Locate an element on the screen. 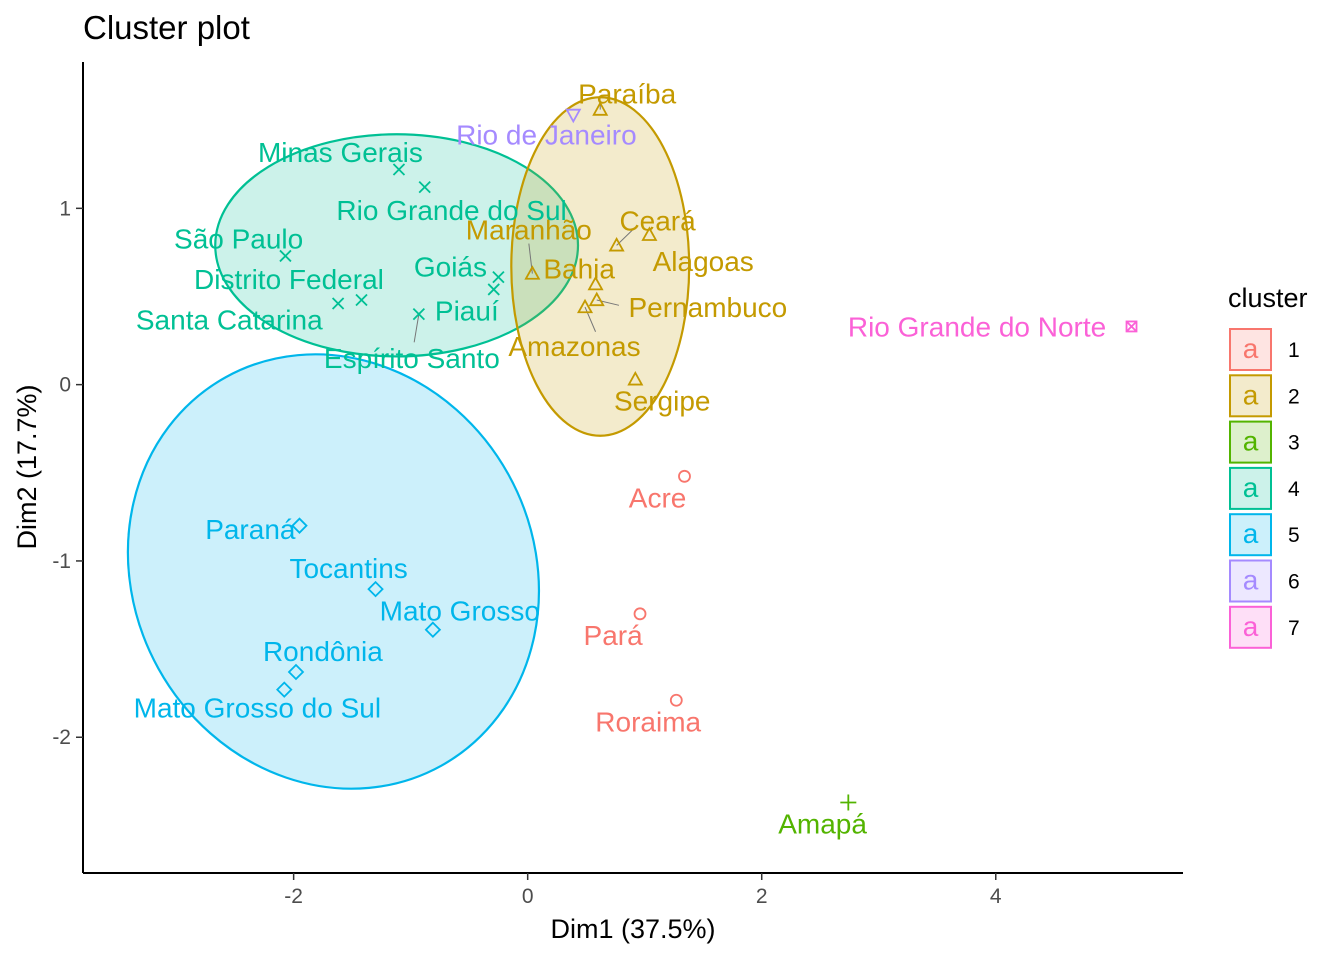 Image resolution: width=1344 pixels, height=960 pixels. point-acre is located at coordinates (684, 476).